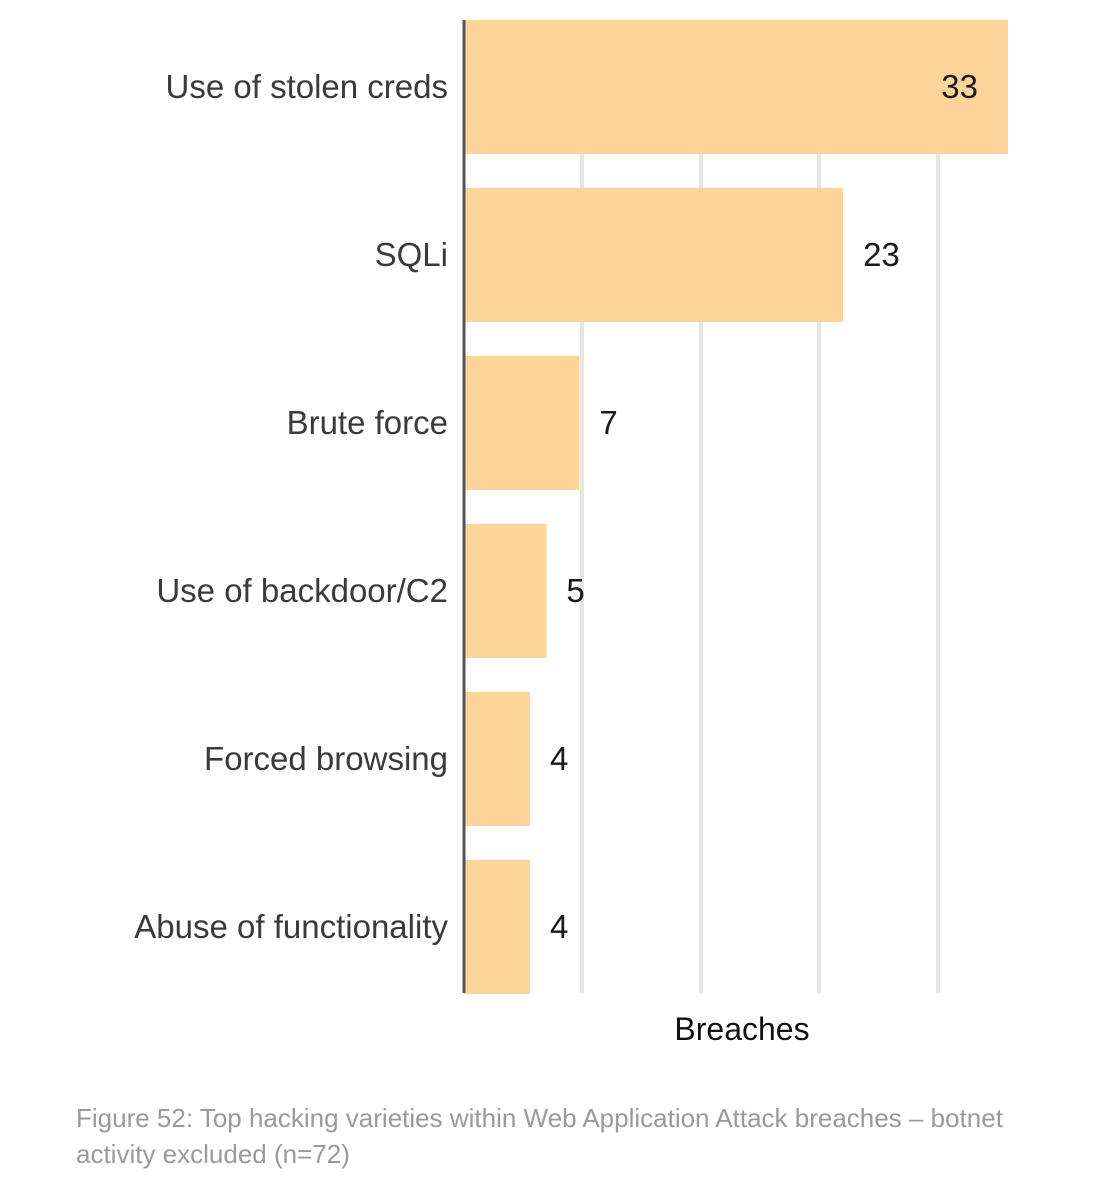 The width and height of the screenshot is (1103, 1200). What do you see at coordinates (302, 590) in the screenshot?
I see `category-label-4: Use of backdoor/C2` at bounding box center [302, 590].